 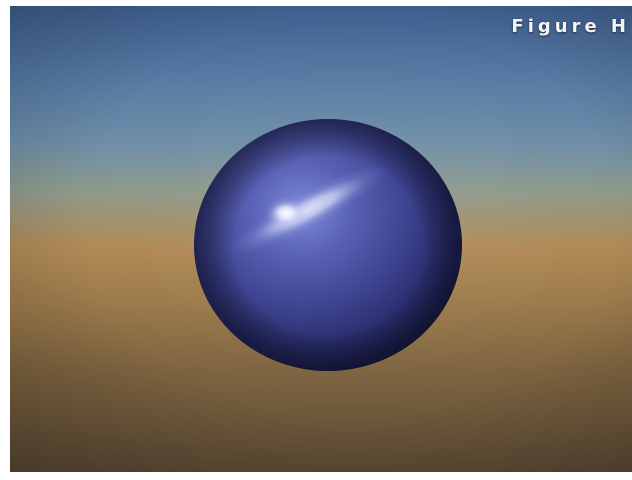 What do you see at coordinates (286, 213) in the screenshot?
I see `specular-highlight` at bounding box center [286, 213].